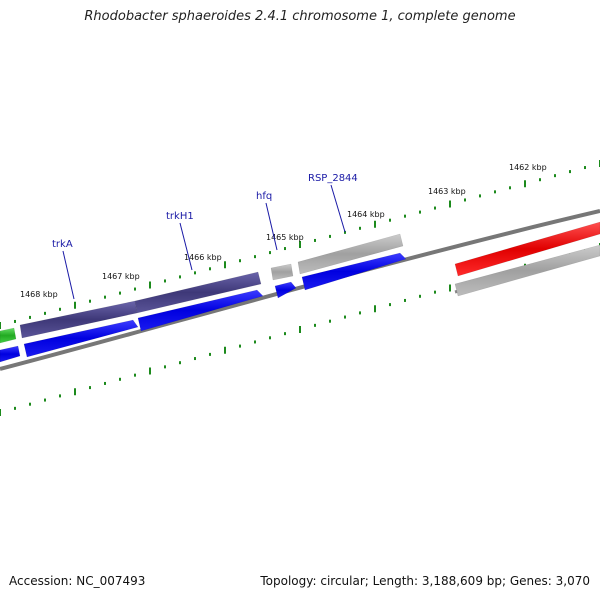 The height and width of the screenshot is (600, 600). What do you see at coordinates (111, 581) in the screenshot?
I see `accession-value: NC_007493` at bounding box center [111, 581].